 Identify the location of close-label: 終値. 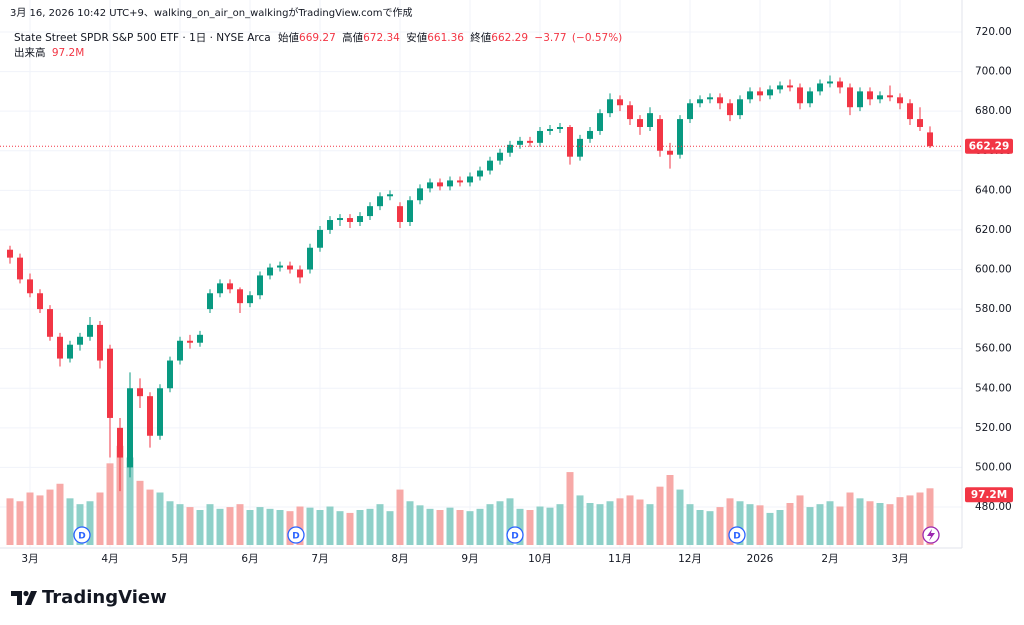
(480, 37).